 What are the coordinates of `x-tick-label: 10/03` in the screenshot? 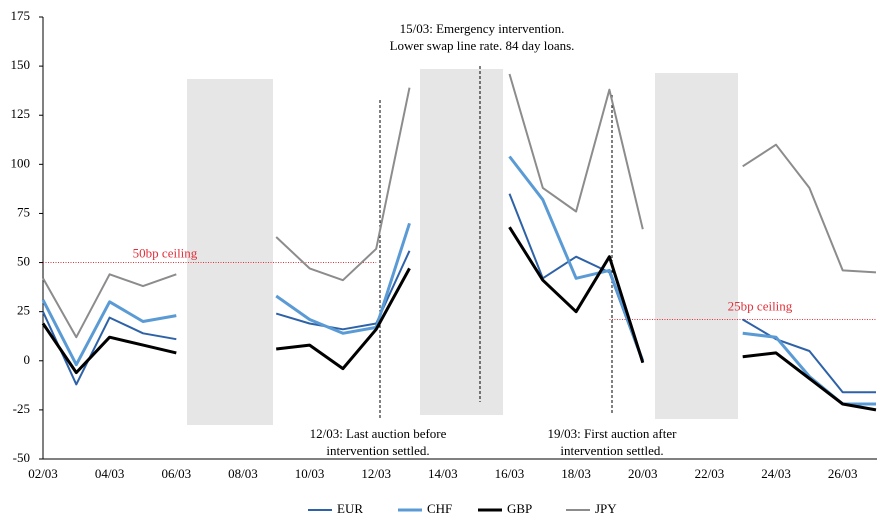 It's located at (310, 473).